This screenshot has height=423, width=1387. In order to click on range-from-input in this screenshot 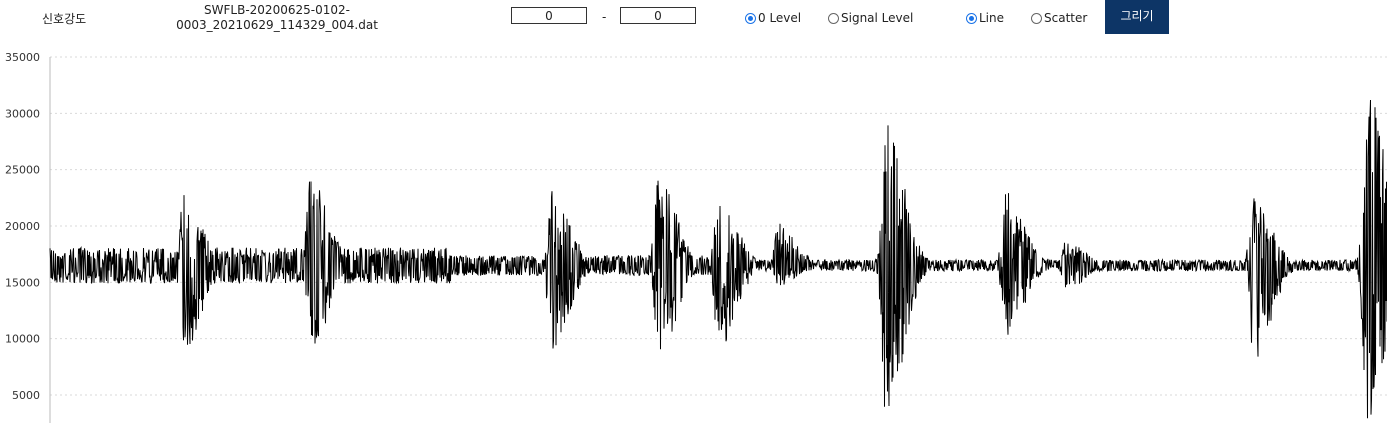, I will do `click(549, 15)`.